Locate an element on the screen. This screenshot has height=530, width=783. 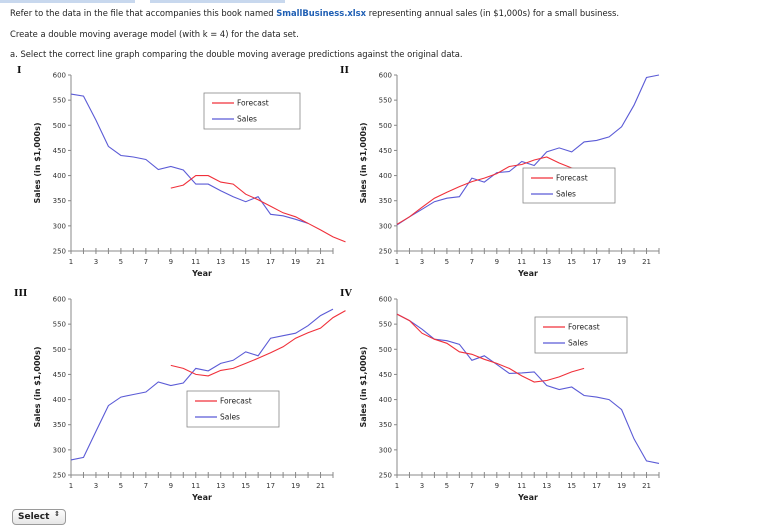
option-label-iii: III is located at coordinates (21, 293).